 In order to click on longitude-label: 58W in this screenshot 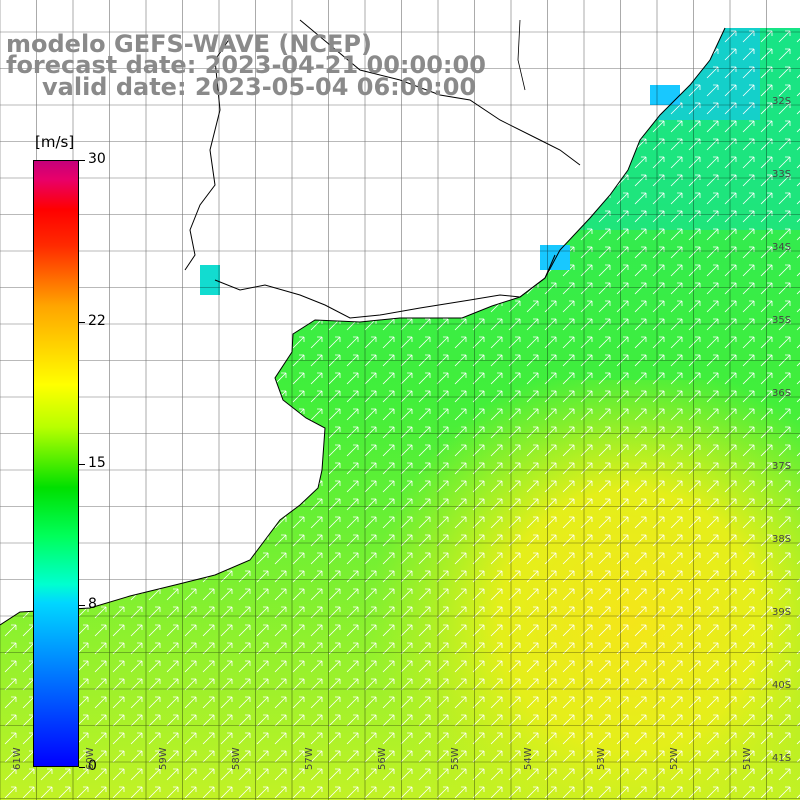, I will do `click(236, 758)`.